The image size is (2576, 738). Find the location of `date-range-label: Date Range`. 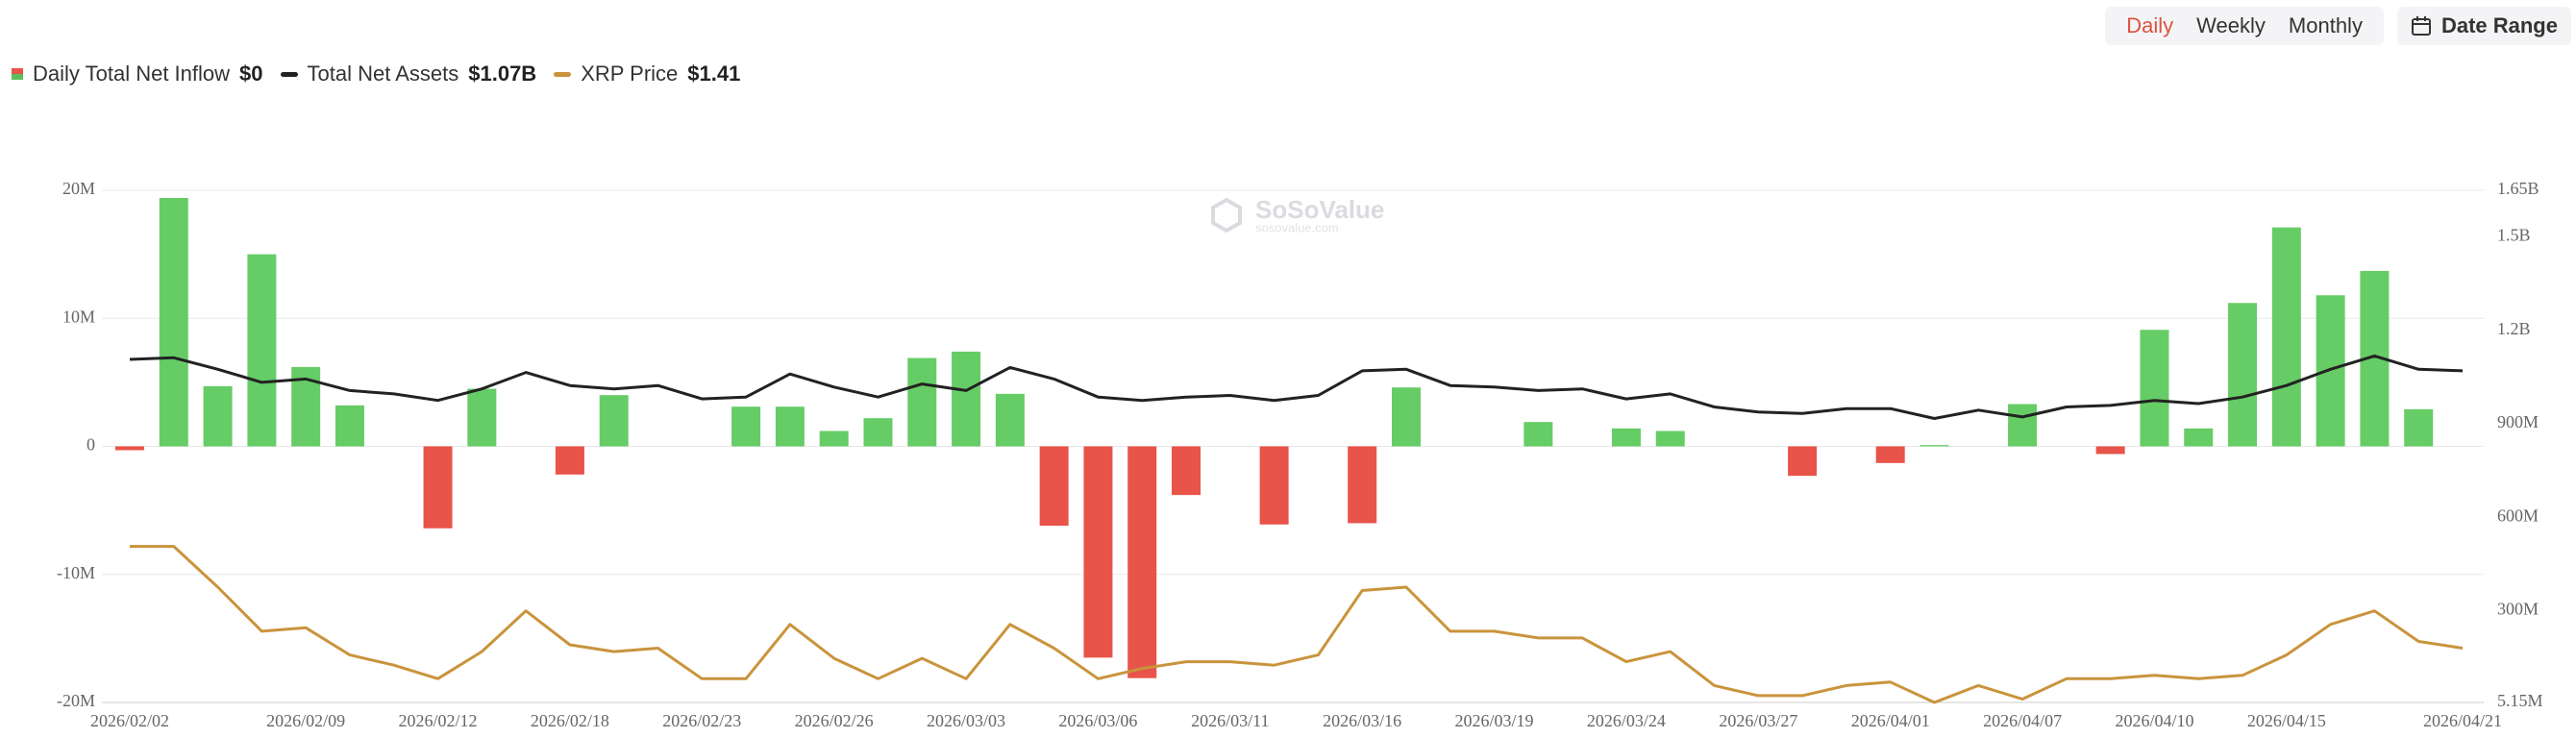

date-range-label: Date Range is located at coordinates (2499, 25).